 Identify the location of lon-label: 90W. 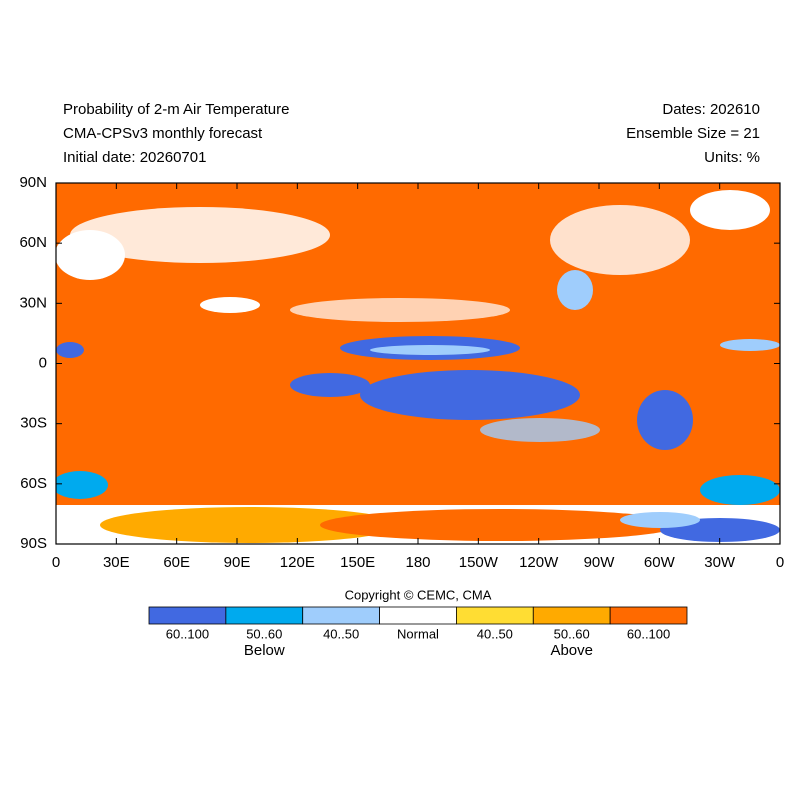
(600, 562).